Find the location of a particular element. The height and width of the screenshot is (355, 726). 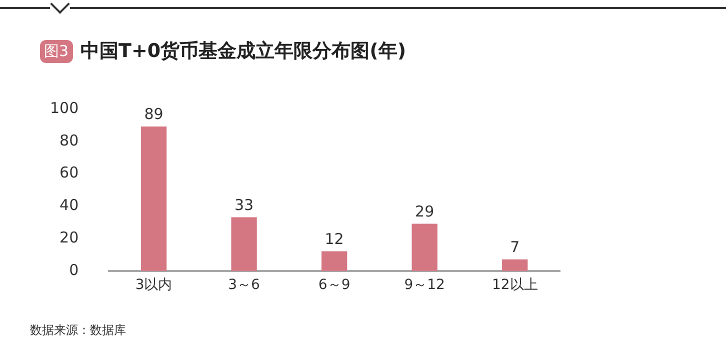

chart-title: 中国T+0货币基金成立年限分布图(年) is located at coordinates (243, 51).